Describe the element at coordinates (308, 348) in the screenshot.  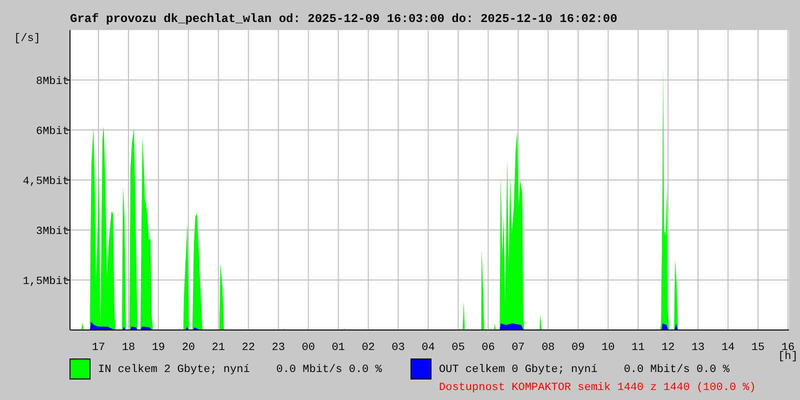
I see `x-tick-label: 00` at that location.